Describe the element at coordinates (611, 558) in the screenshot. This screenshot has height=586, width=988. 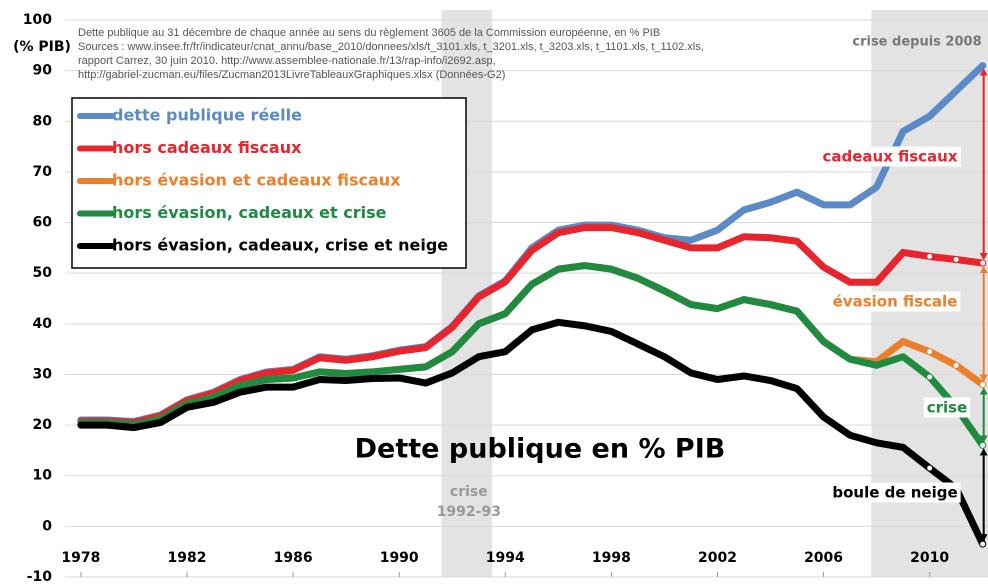
I see `x-tick-label: 1998` at that location.